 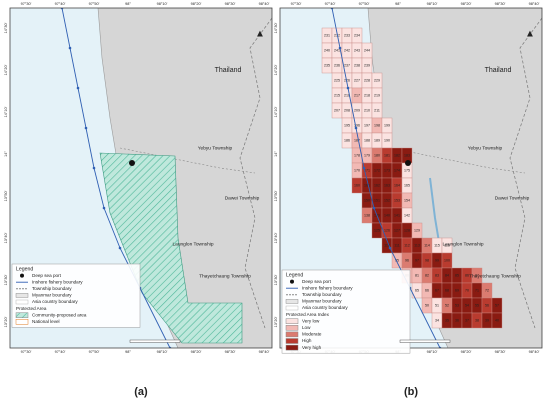 What do you see at coordinates (498, 70) in the screenshot?
I see `place-label: Thailand` at bounding box center [498, 70].